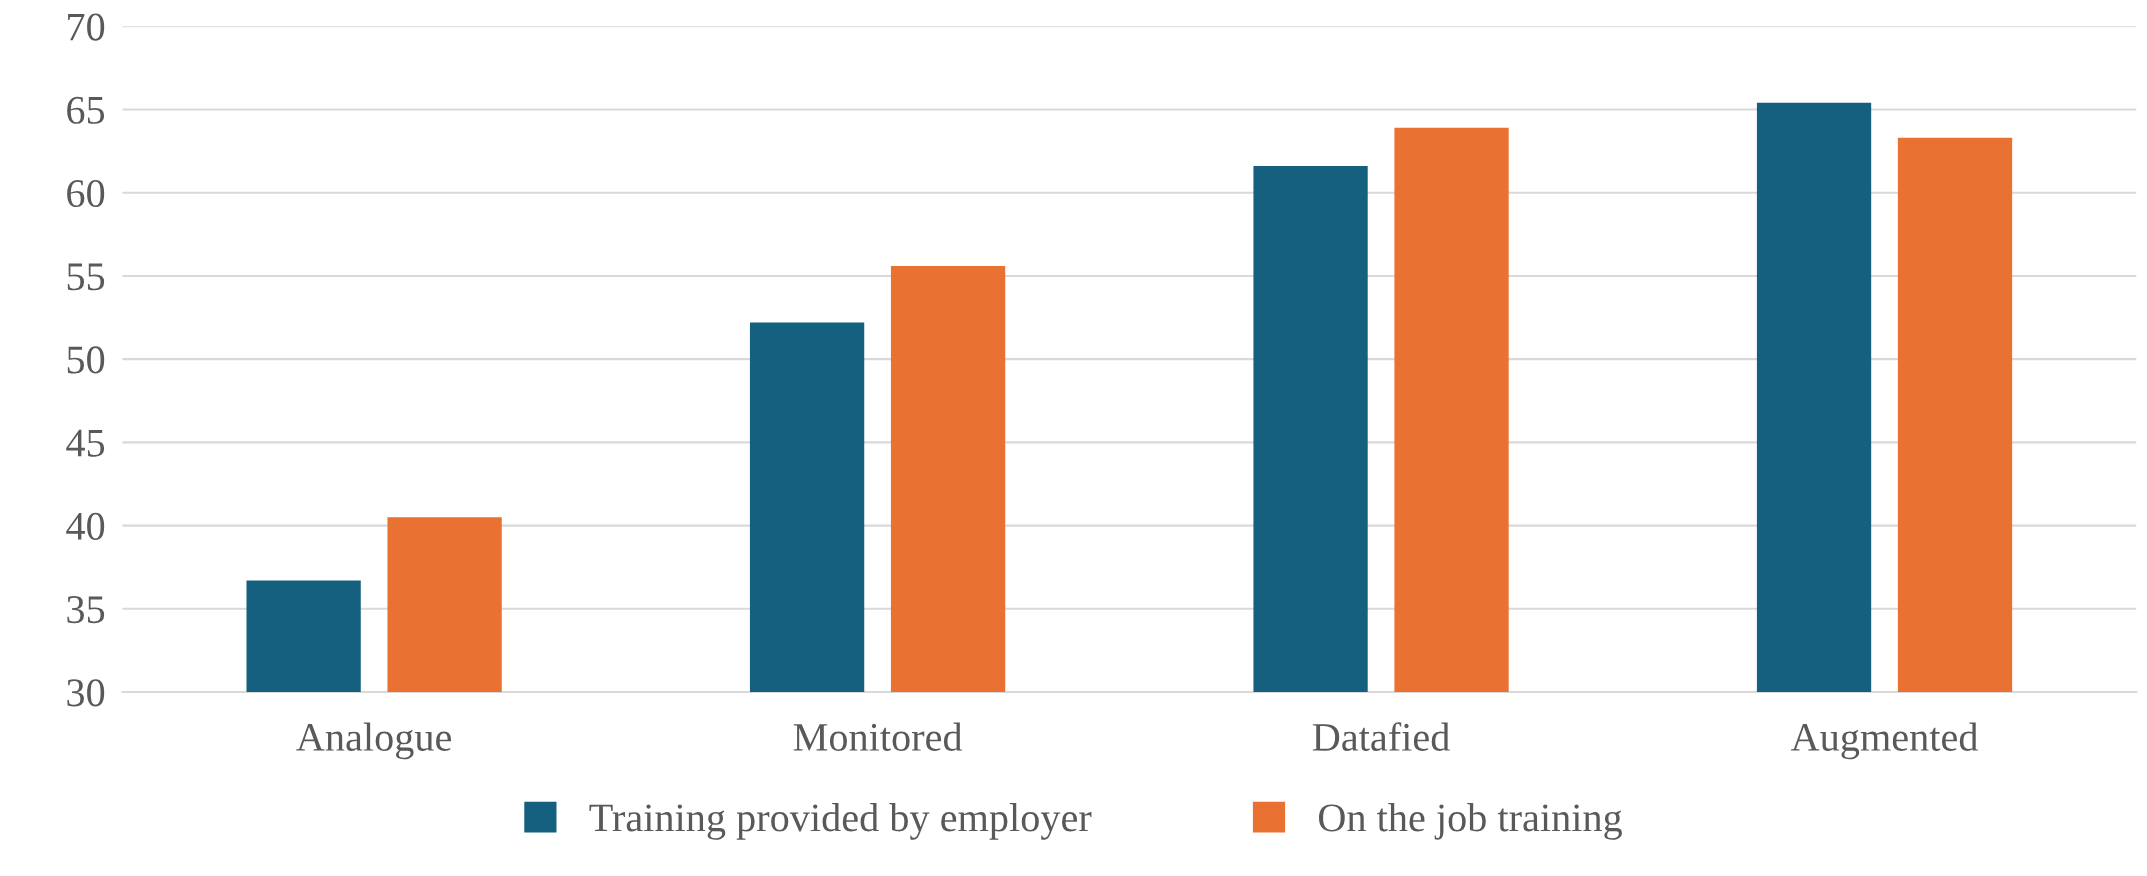  I want to click on y-tick-label: 45, so click(85, 443).